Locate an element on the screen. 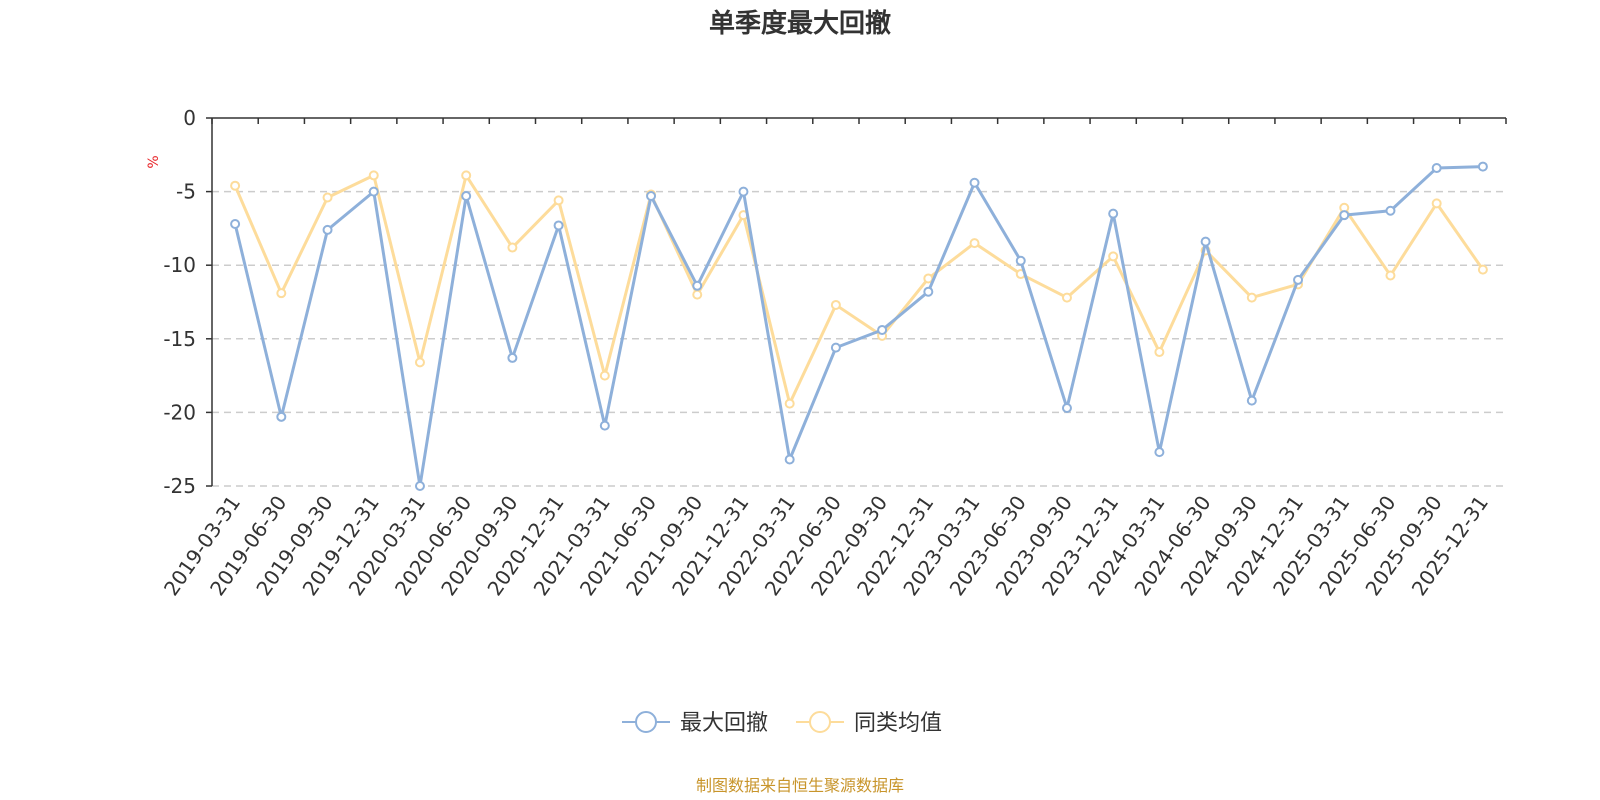 This screenshot has width=1600, height=800. y-tick-label: -5 is located at coordinates (186, 192).